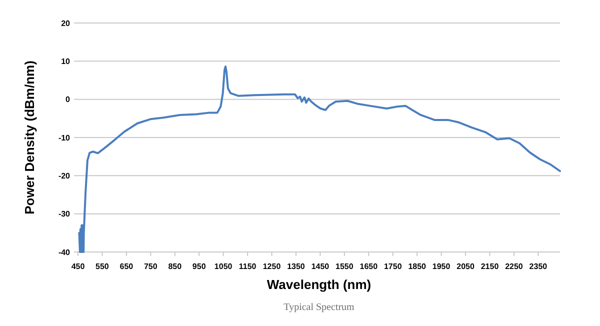 Image resolution: width=600 pixels, height=326 pixels. What do you see at coordinates (29, 137) in the screenshot?
I see `y-axis-title: Power Density (dBm/nm)` at bounding box center [29, 137].